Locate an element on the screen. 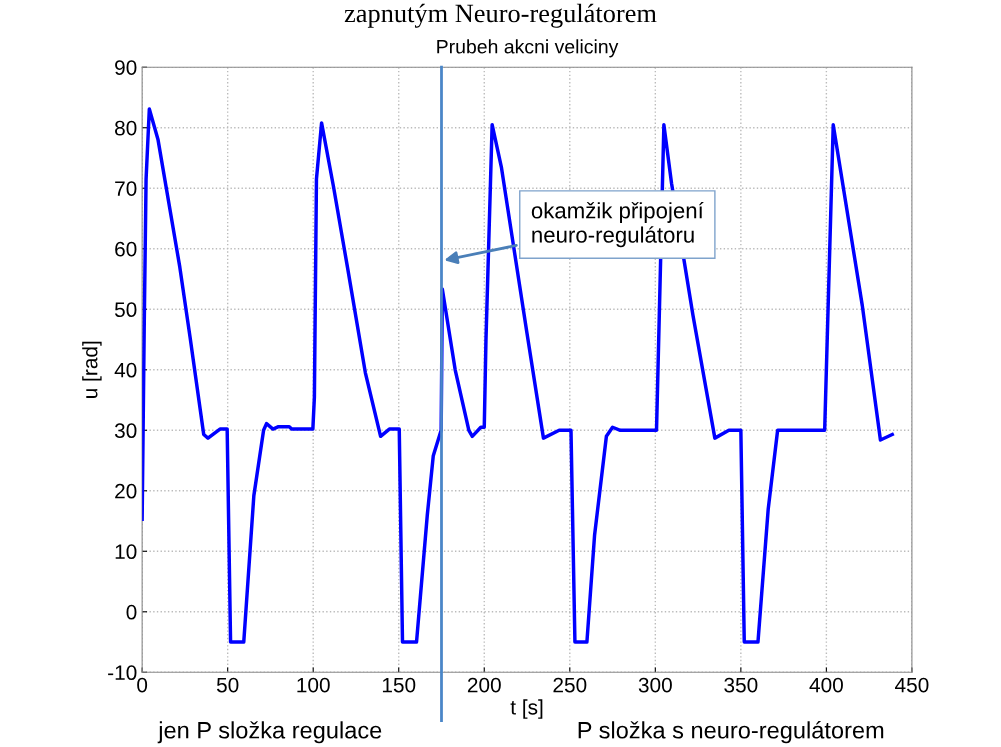 The image size is (1001, 747). x-tick-label: 100 is located at coordinates (313, 685).